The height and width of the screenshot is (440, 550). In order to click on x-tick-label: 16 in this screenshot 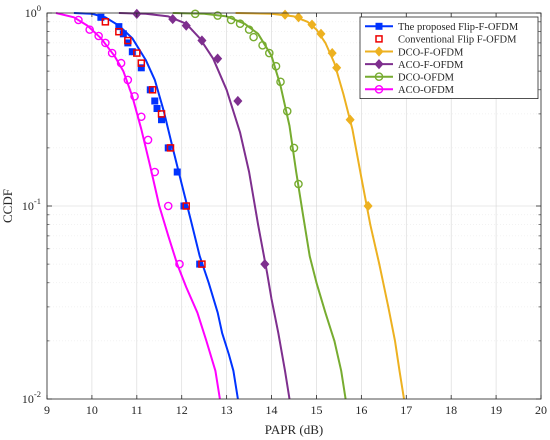, I will do `click(361, 410)`.